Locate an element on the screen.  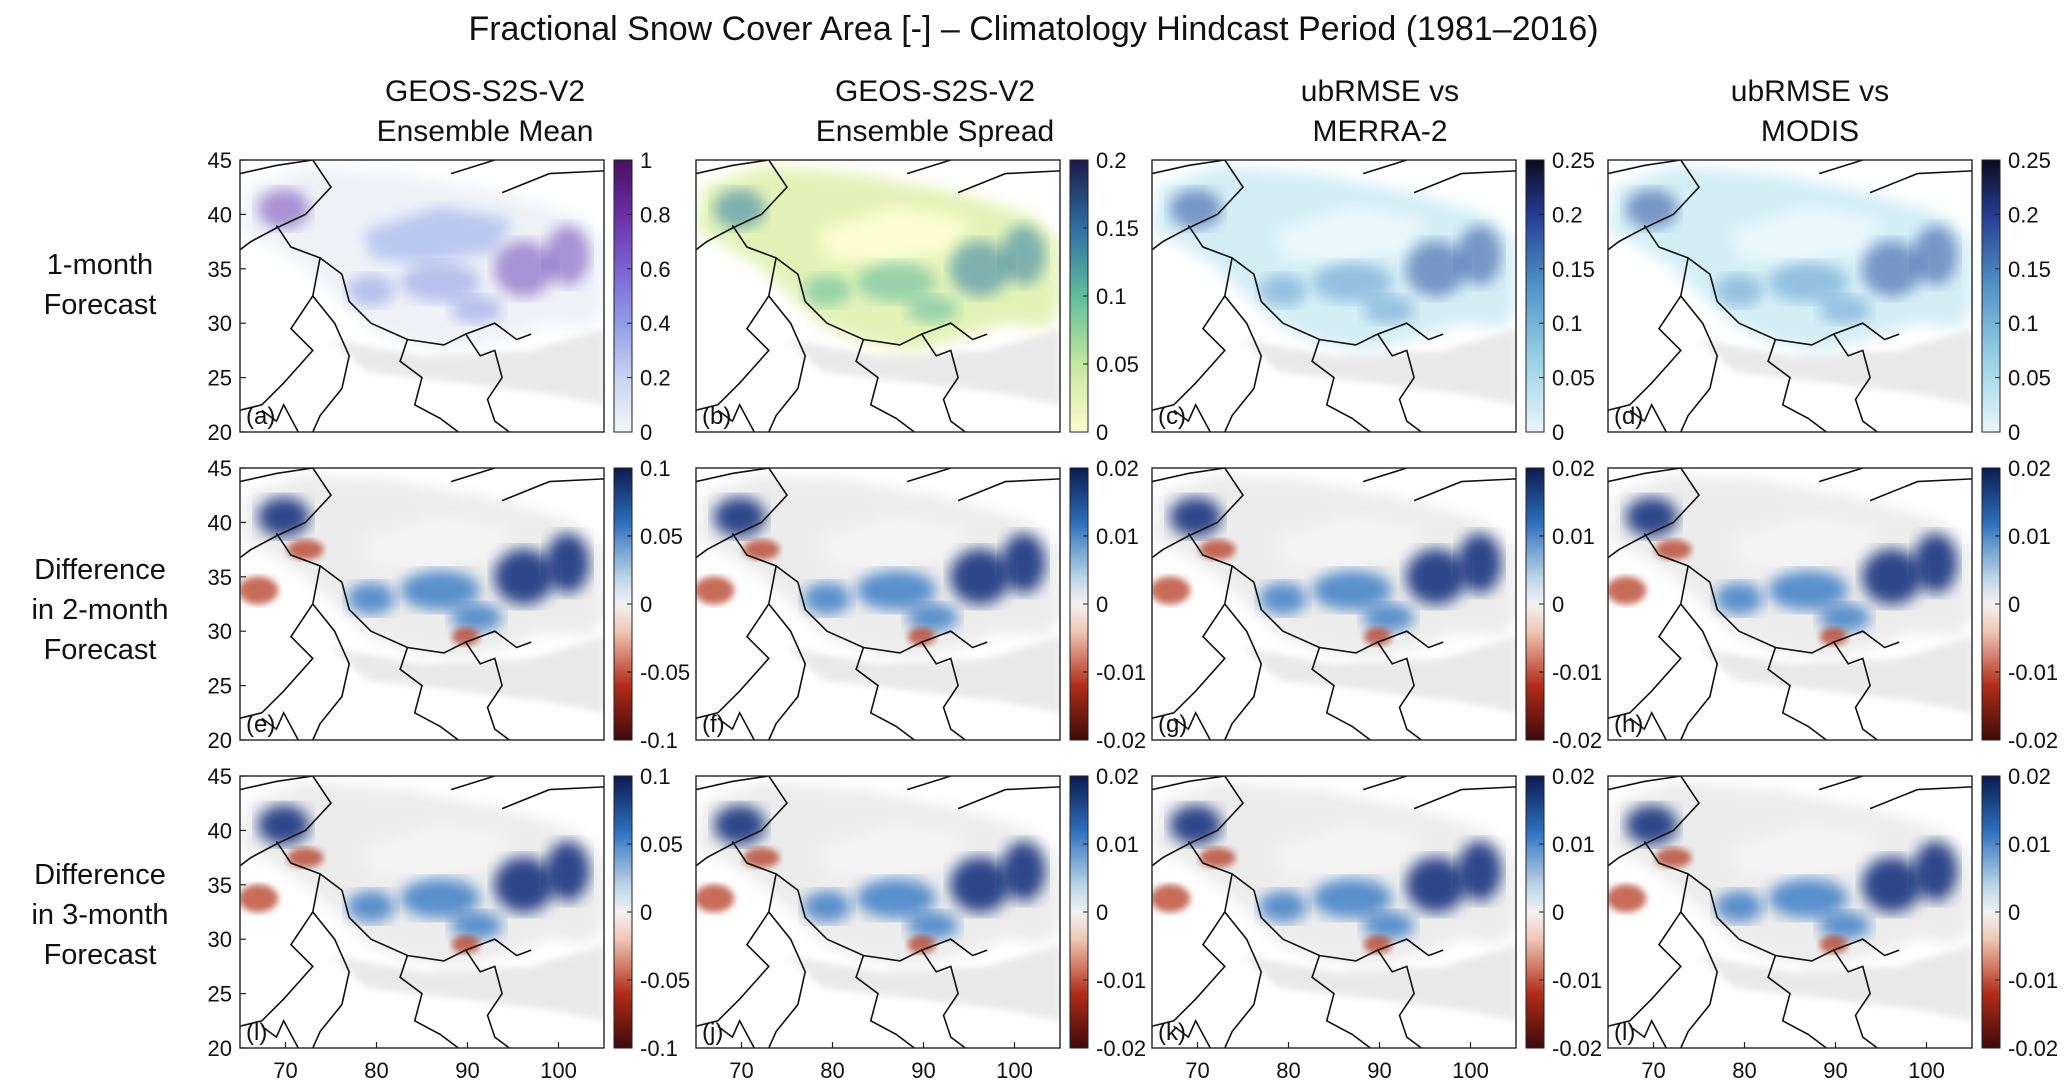
lat-tick-label: 35 is located at coordinates (220, 269).